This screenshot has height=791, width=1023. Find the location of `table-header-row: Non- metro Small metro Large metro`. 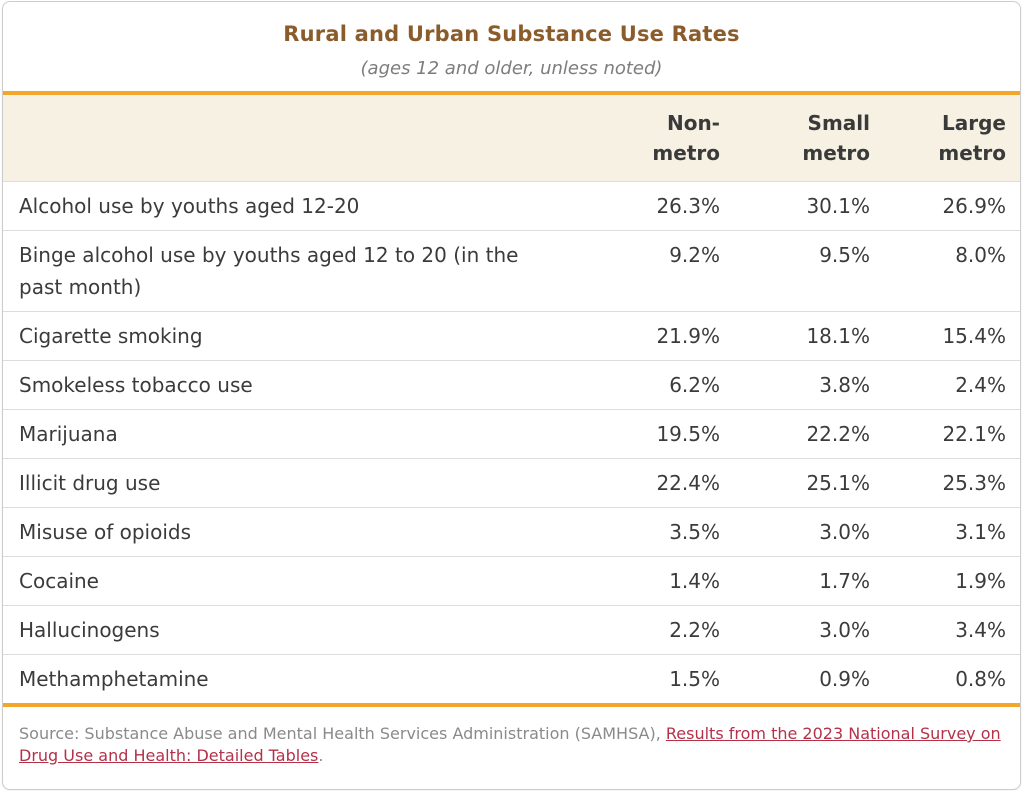

table-header-row: Non- metro Small metro Large metro is located at coordinates (511, 138).